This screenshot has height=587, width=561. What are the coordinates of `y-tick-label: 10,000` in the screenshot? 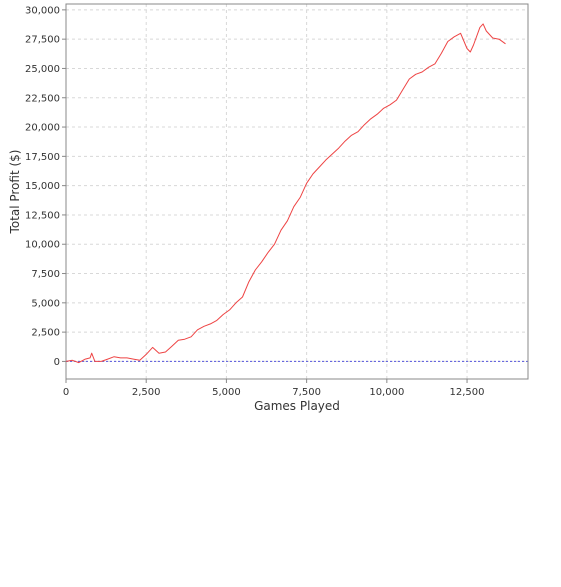 It's located at (42, 245).